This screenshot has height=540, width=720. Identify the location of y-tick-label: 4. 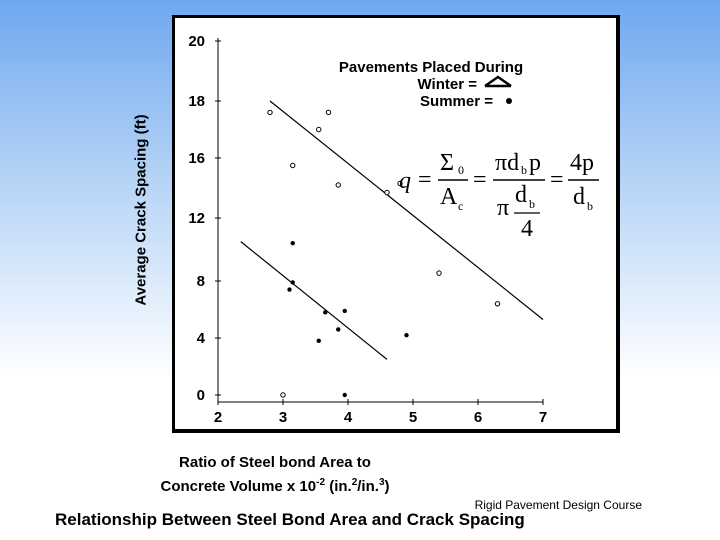
(201, 338).